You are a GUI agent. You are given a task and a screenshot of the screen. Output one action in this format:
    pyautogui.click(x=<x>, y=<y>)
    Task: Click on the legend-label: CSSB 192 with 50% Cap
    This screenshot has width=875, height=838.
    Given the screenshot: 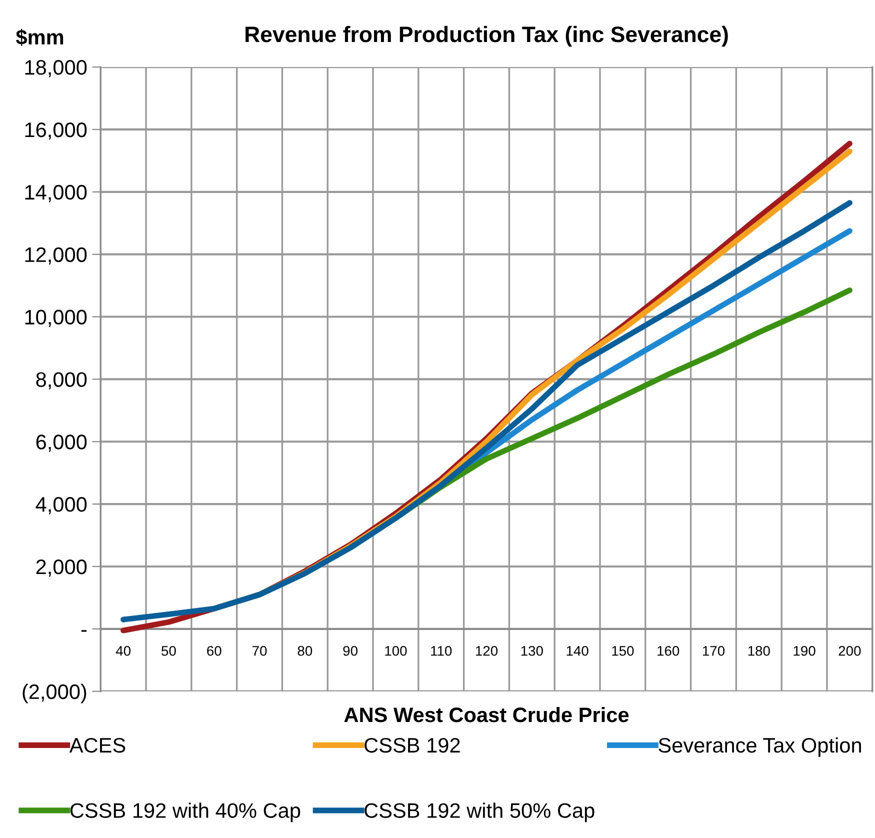 What is the action you would take?
    pyautogui.click(x=479, y=812)
    